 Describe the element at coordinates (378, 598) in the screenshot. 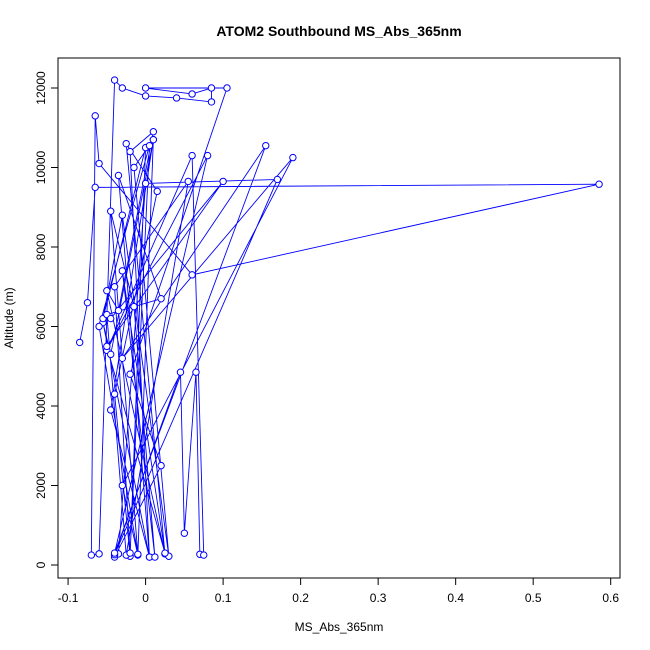

I see `x-tick-label: 0.3` at that location.